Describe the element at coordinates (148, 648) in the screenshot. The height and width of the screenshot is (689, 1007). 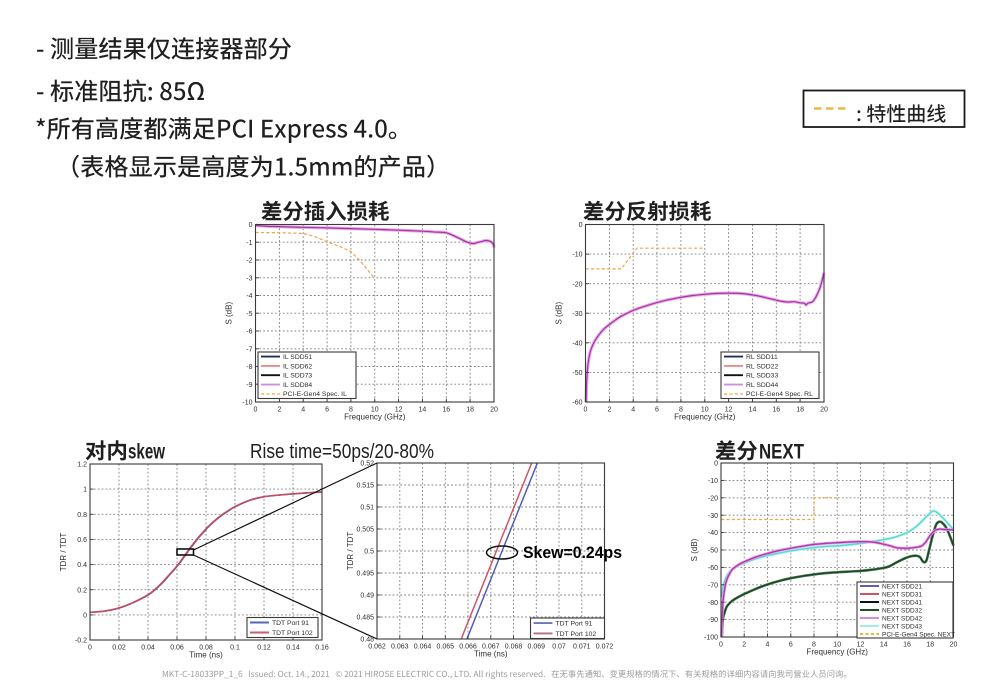
I see `svg-text: 0.04` at that location.